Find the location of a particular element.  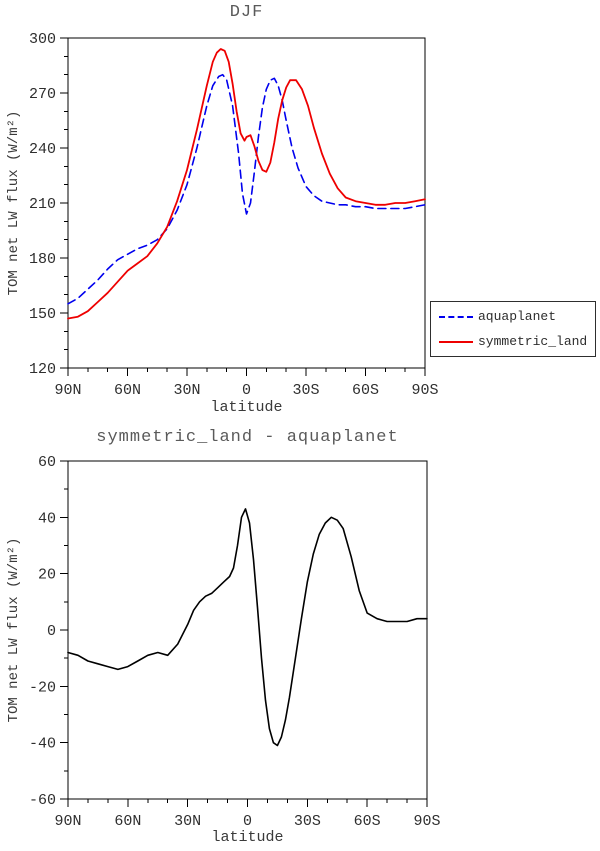

svg-text: -20 is located at coordinates (42, 687).